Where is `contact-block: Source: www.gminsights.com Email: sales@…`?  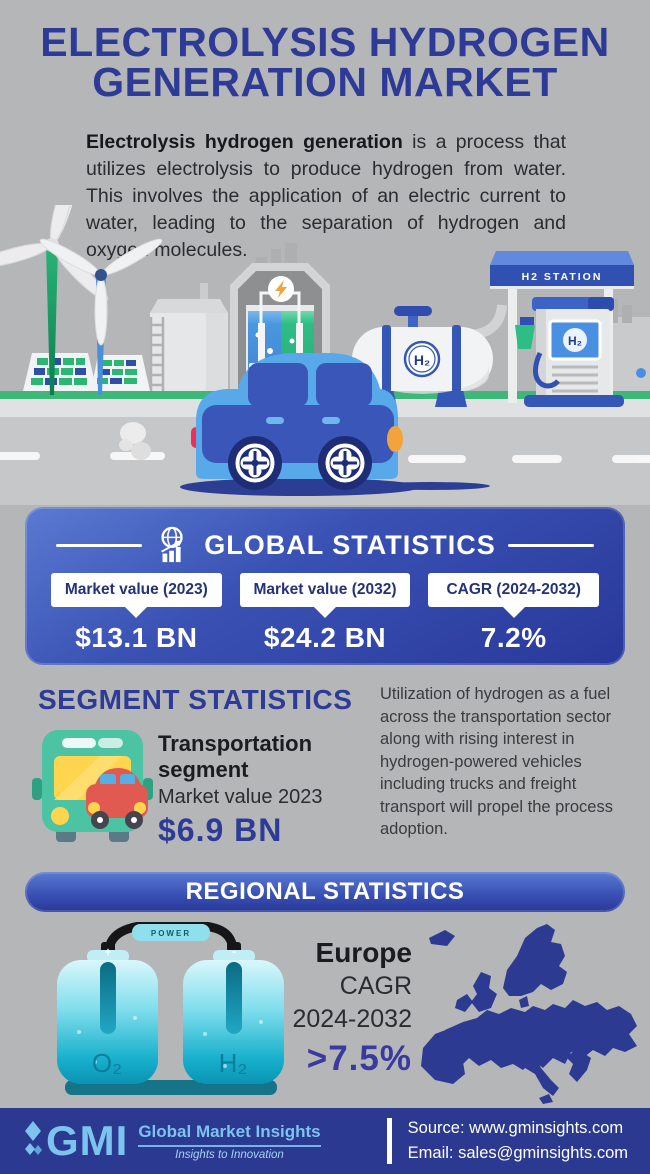 contact-block: Source: www.gminsights.com Email: sales@… is located at coordinates (518, 1141).